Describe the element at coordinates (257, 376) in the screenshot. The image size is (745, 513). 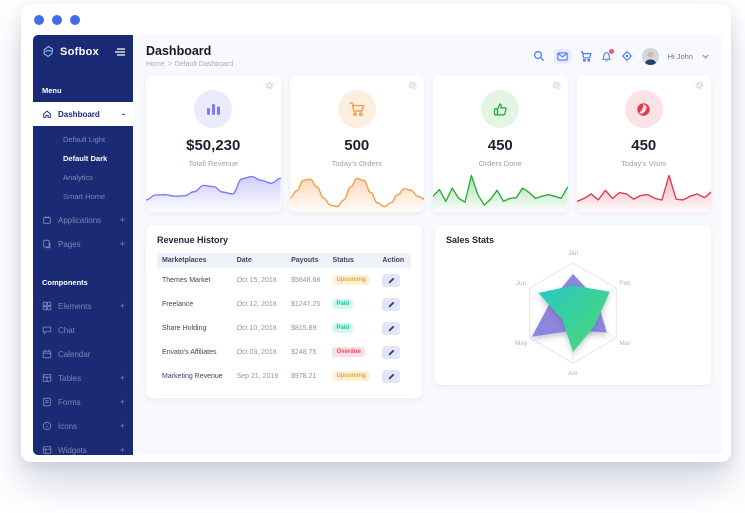
I see `date-cell: Sep 21, 2018` at that location.